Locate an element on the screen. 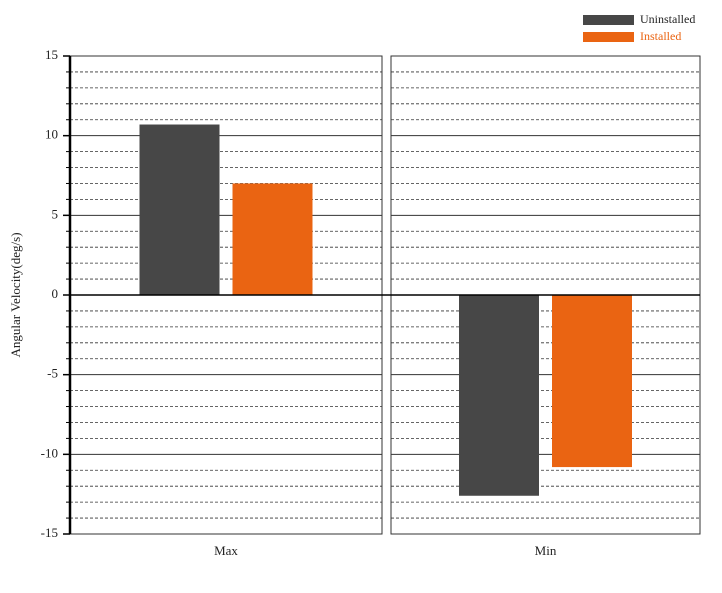  y-tick-label: 5 is located at coordinates (55, 213).